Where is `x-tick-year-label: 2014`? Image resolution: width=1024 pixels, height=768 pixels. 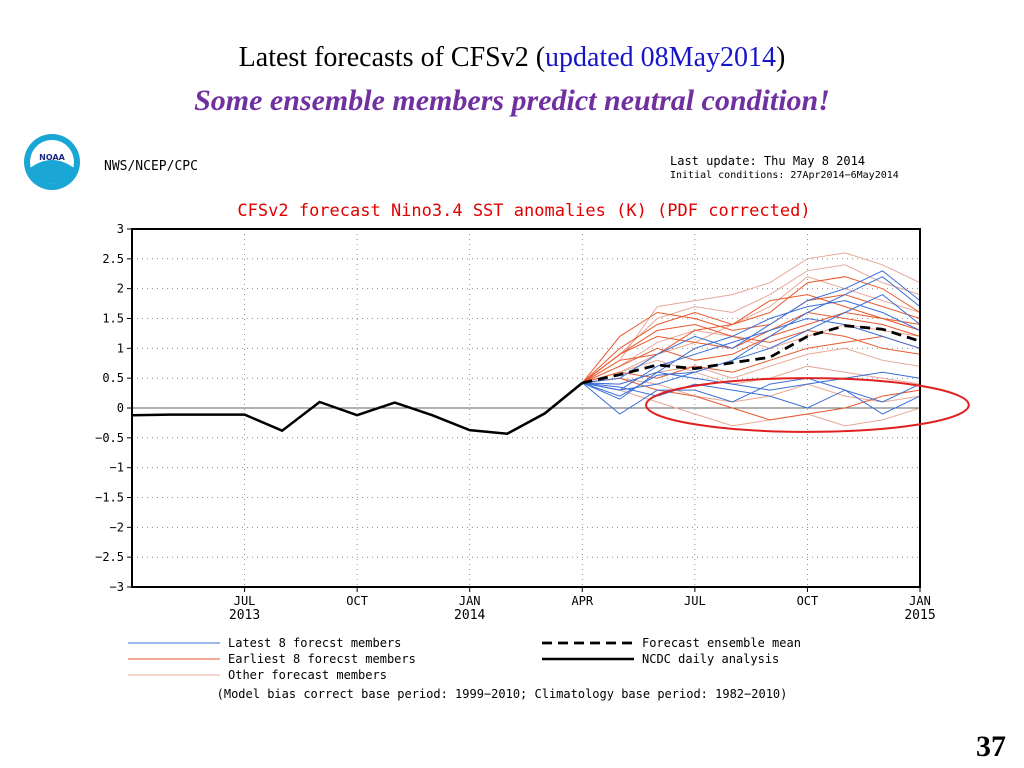
x-tick-year-label: 2014 is located at coordinates (469, 615).